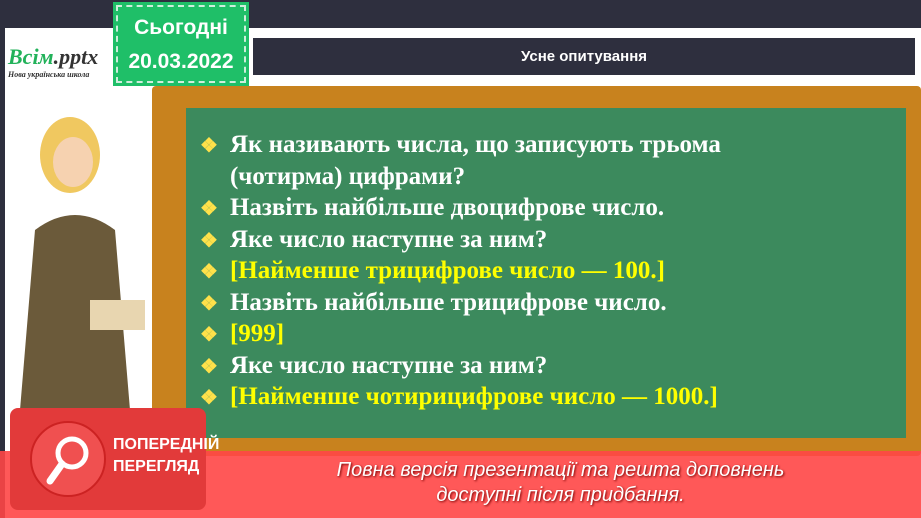 This screenshot has width=921, height=518. What do you see at coordinates (447, 207) in the screenshot?
I see `question-text: Назвіть найбільше двоцифрове число.` at bounding box center [447, 207].